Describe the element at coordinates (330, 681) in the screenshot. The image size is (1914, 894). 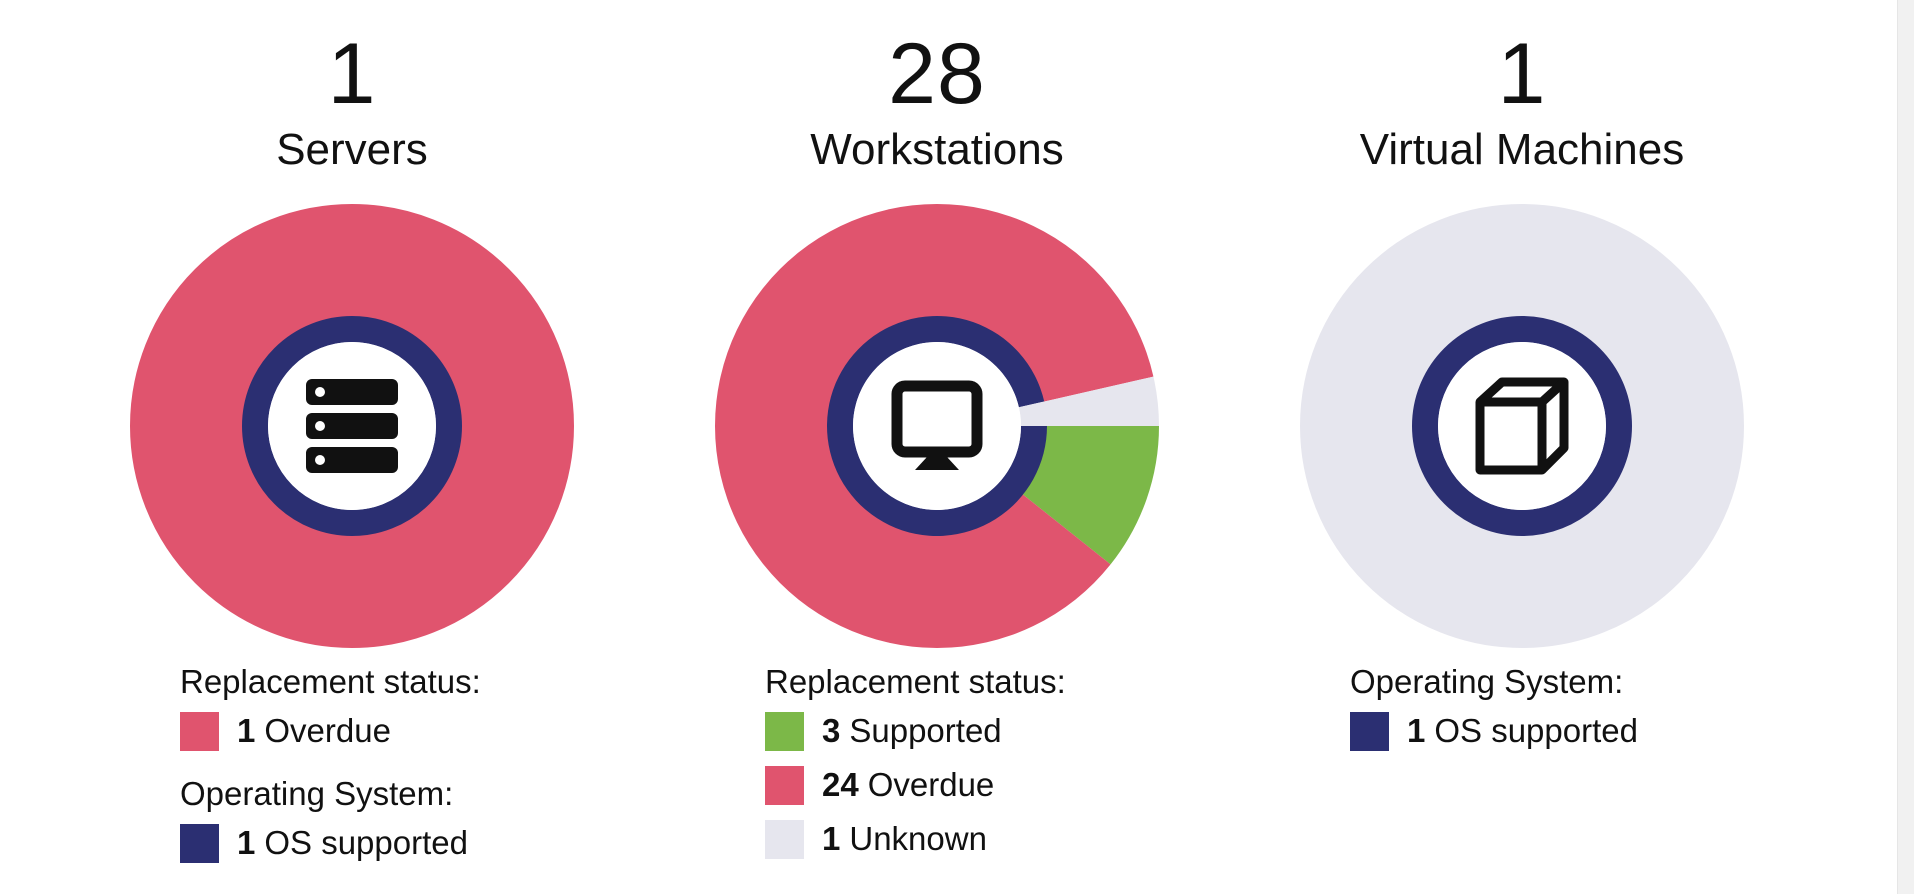
I see `servers-legend-heading-0: Replacement status:` at that location.